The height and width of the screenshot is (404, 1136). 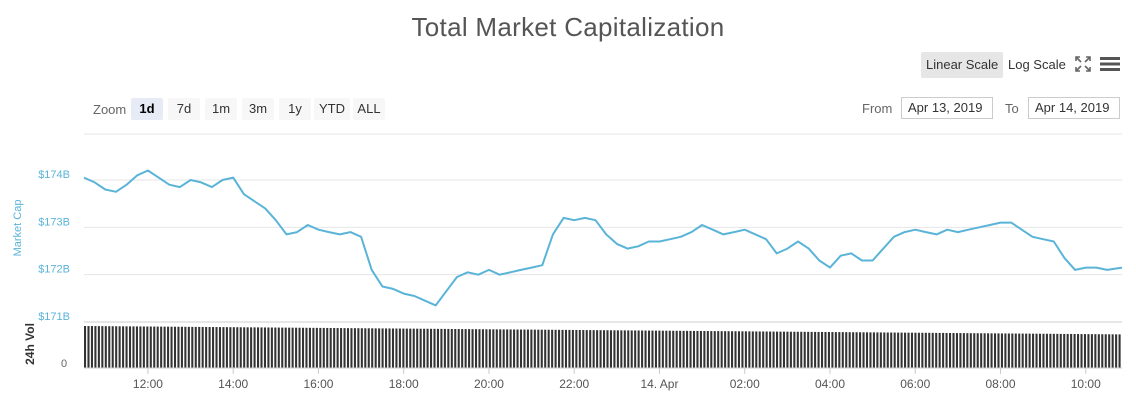 What do you see at coordinates (1086, 384) in the screenshot?
I see `x-tick-label: 10:00` at bounding box center [1086, 384].